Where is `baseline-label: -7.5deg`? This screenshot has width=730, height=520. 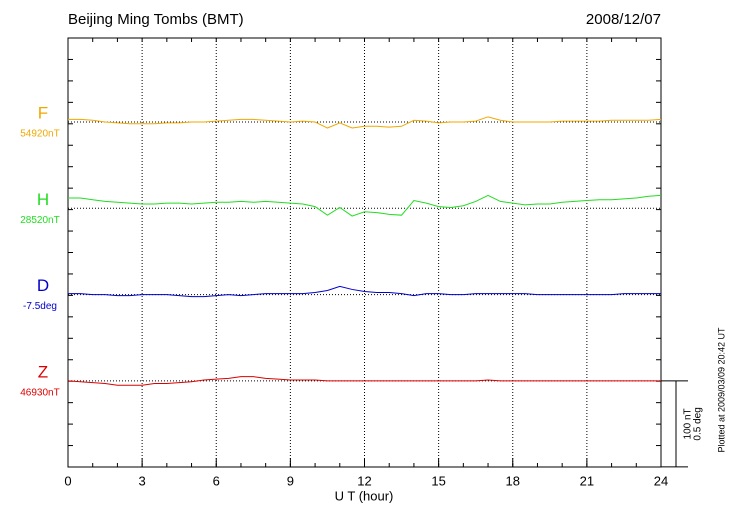
baseline-label: -7.5deg is located at coordinates (40, 306).